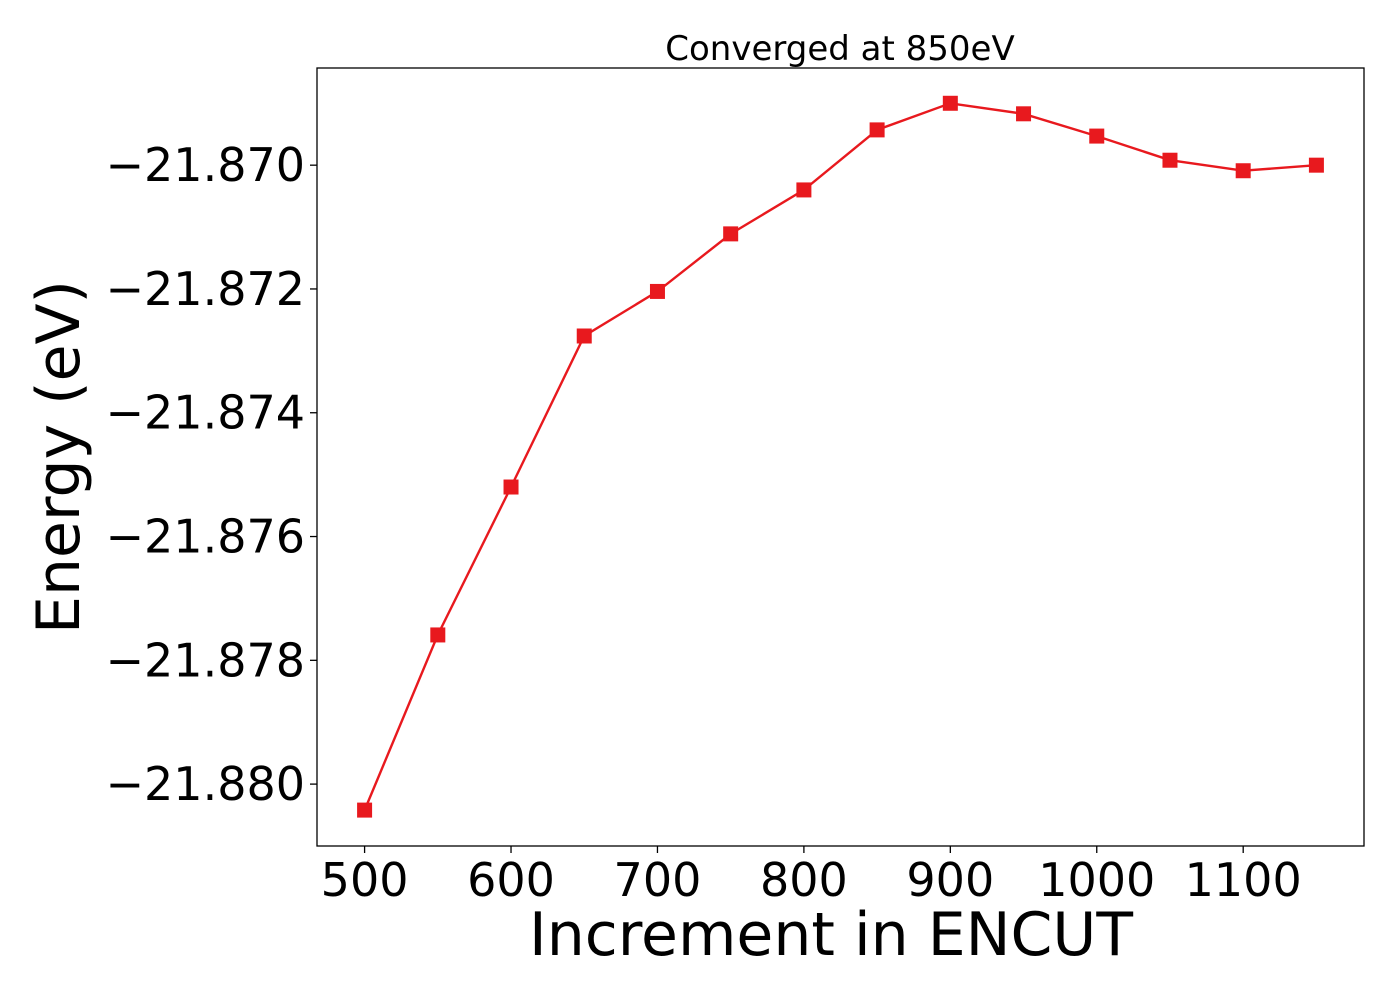 The width and height of the screenshot is (1400, 1000). I want to click on x-tick-label: 600, so click(511, 880).